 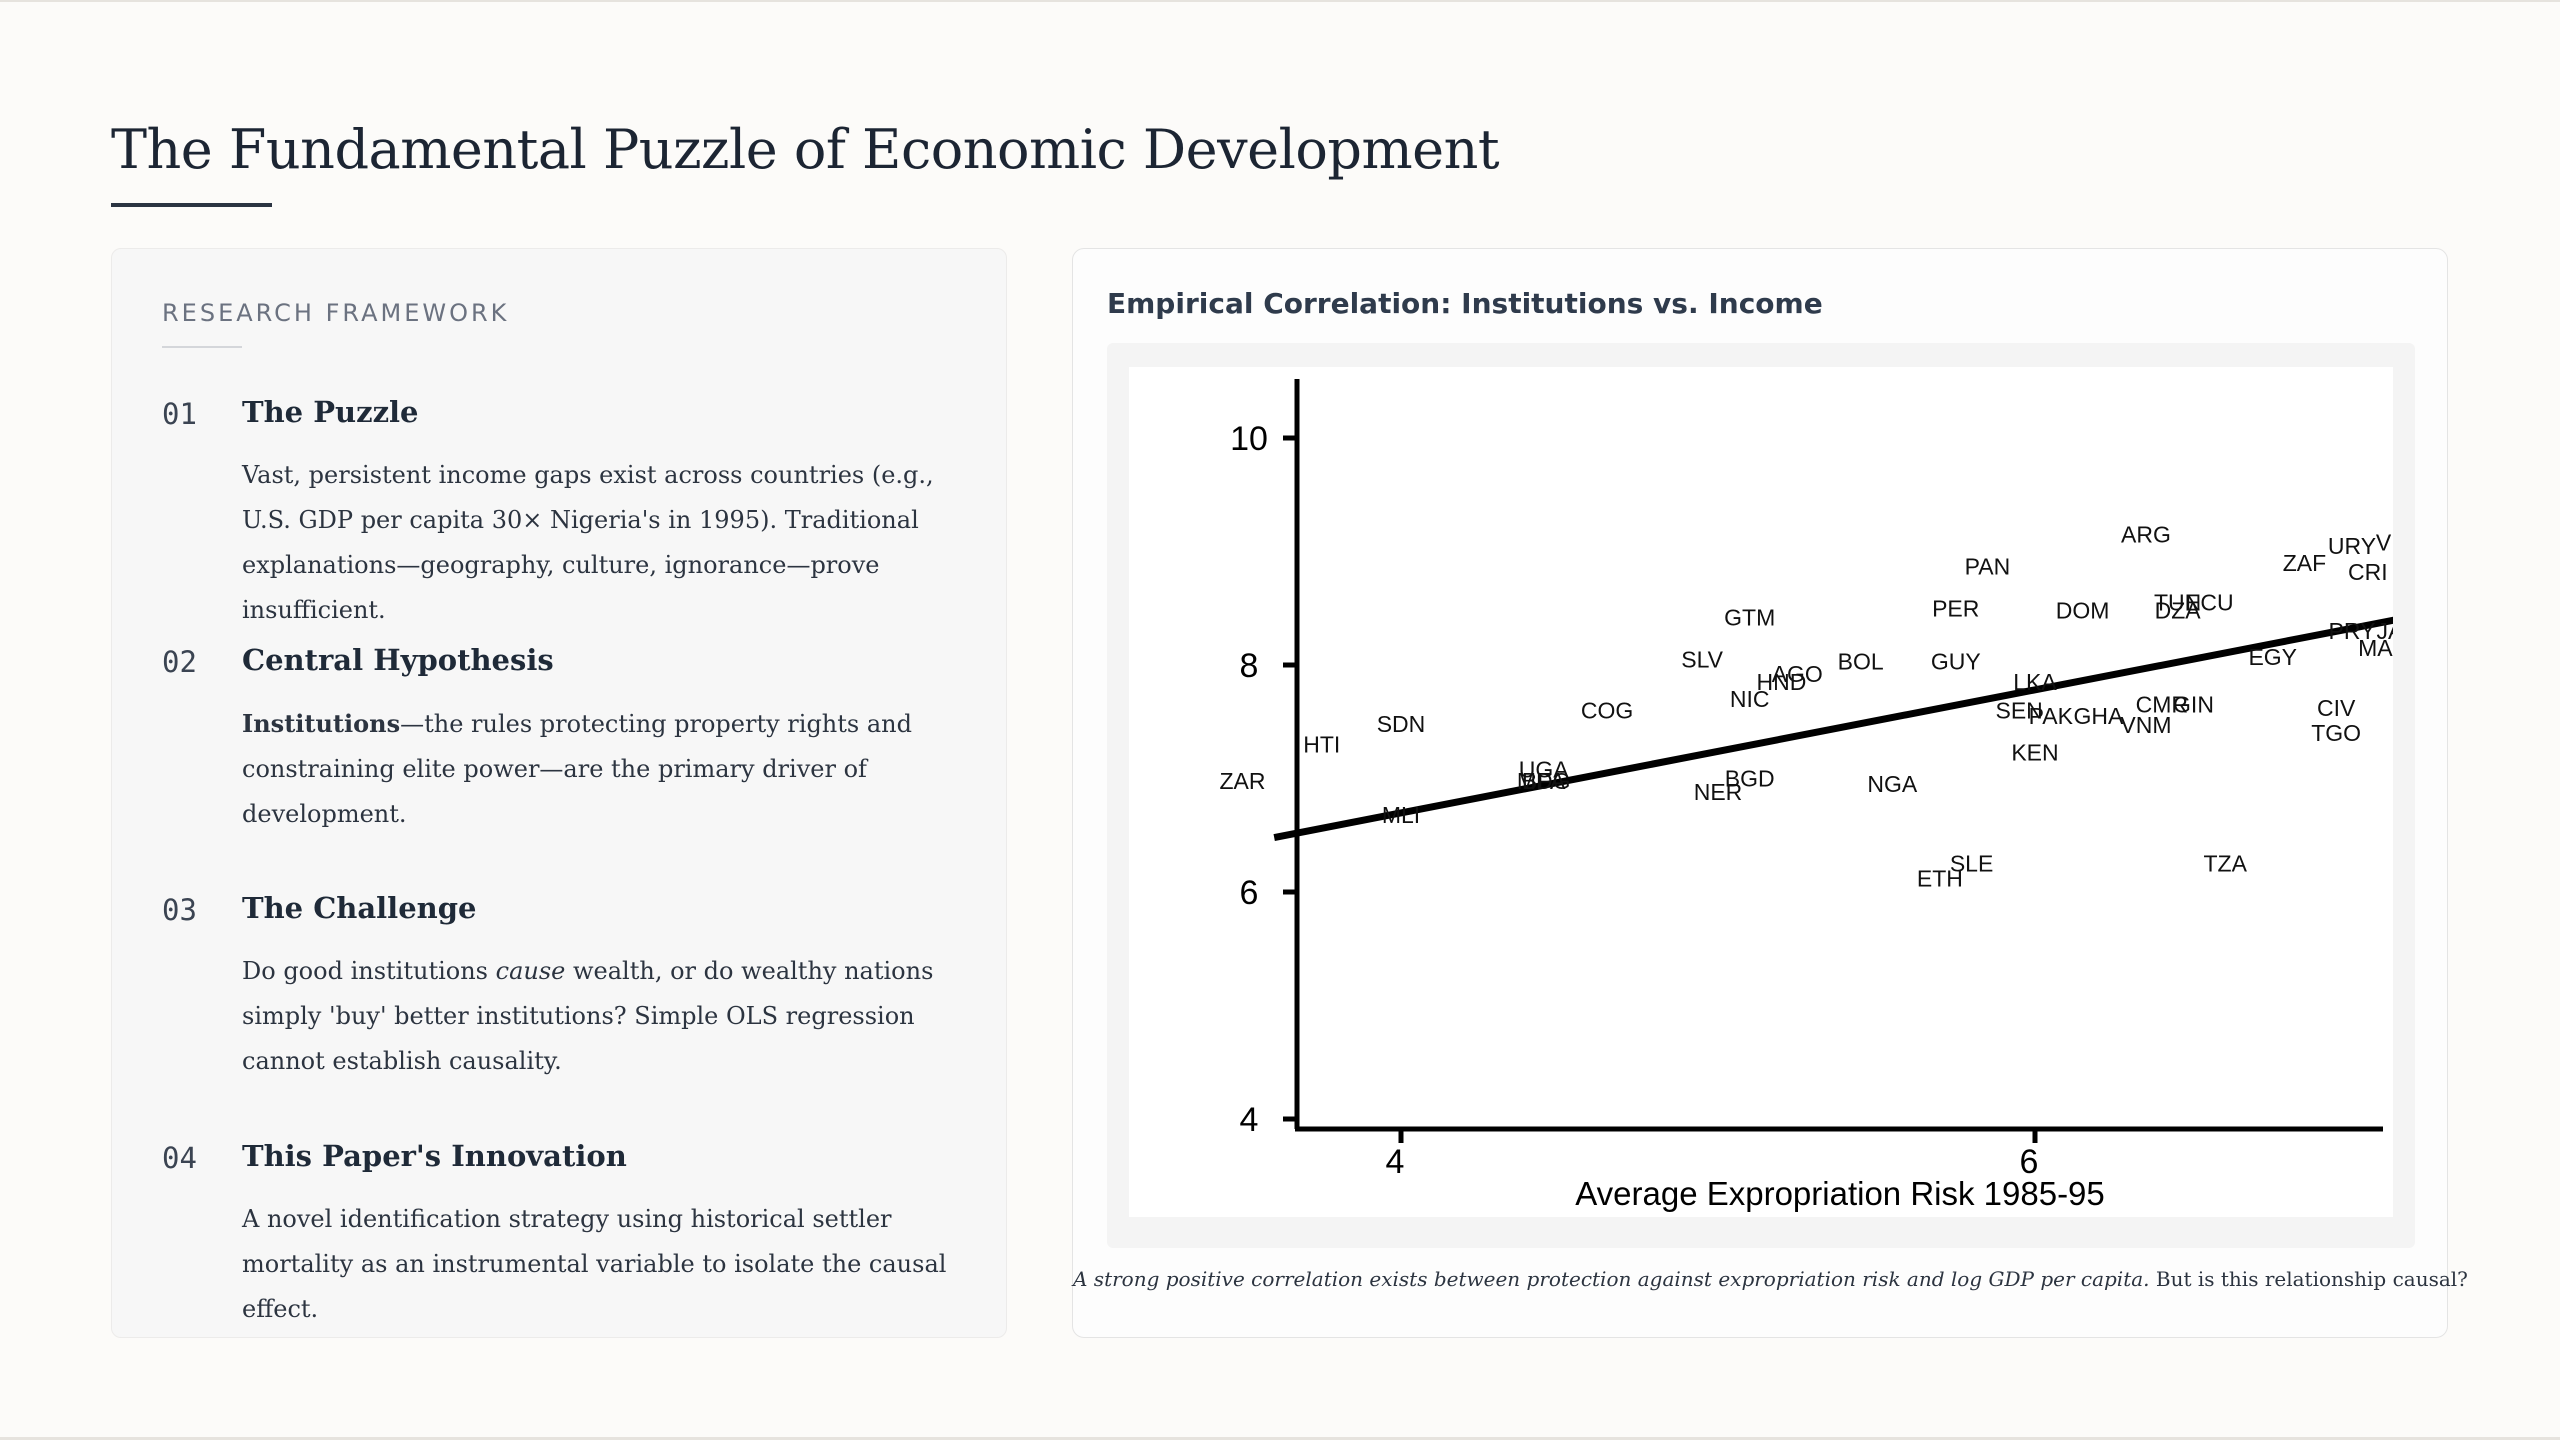 What do you see at coordinates (1955, 608) in the screenshot?
I see `data-point-label: PER` at bounding box center [1955, 608].